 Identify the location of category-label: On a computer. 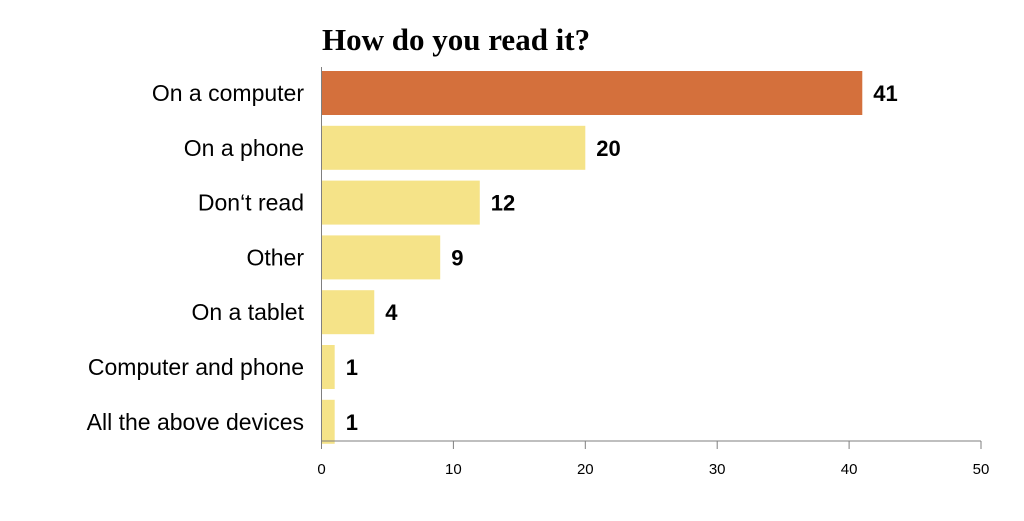
(228, 93).